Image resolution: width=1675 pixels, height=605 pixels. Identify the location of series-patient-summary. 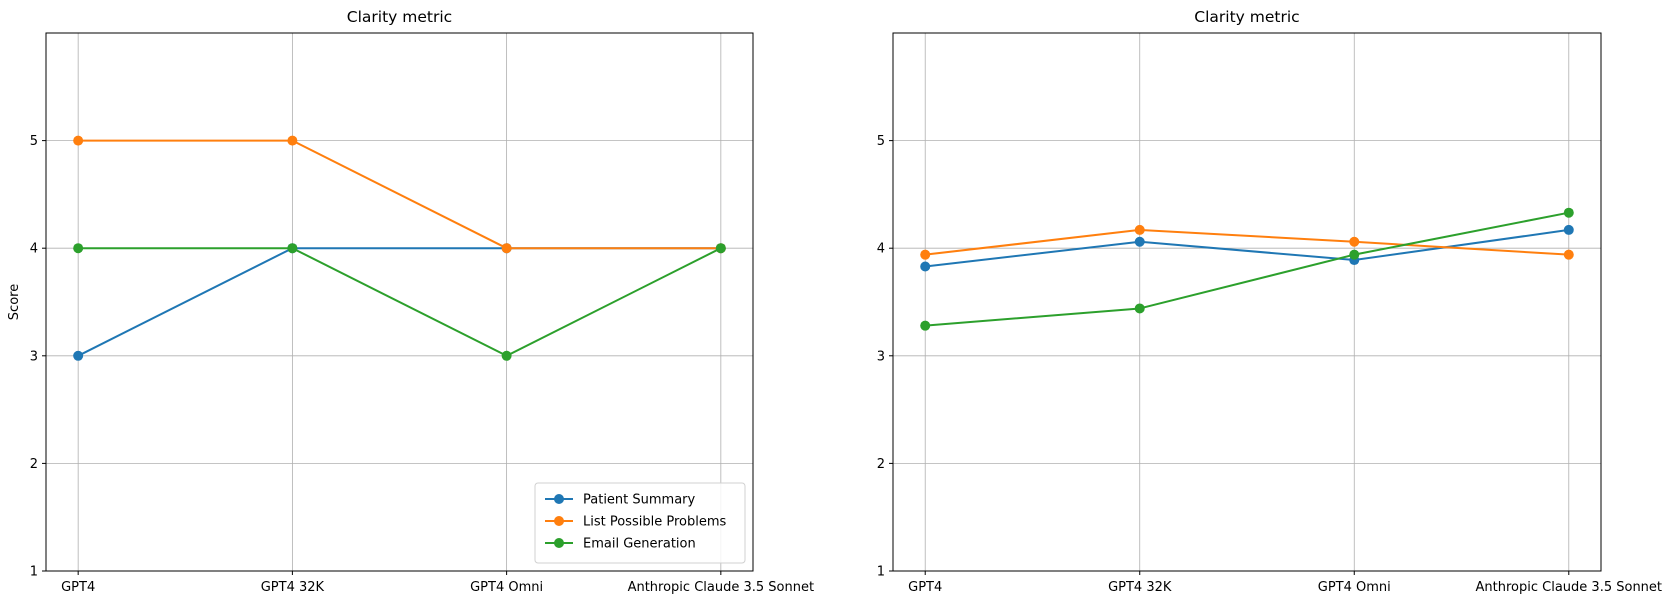
(1247, 248).